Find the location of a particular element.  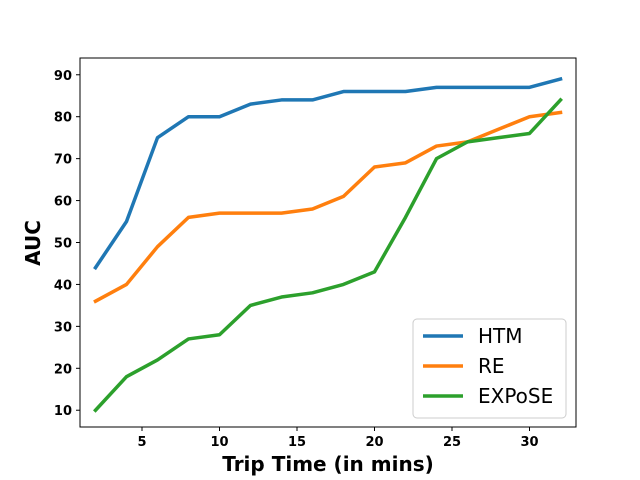

x-tick-label: 10 is located at coordinates (219, 442).